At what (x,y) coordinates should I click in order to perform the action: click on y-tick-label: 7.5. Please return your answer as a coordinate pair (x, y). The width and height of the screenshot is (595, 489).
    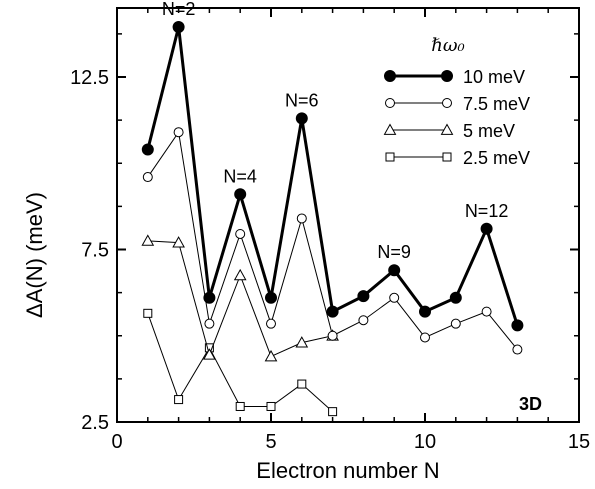
    Looking at the image, I should click on (95, 251).